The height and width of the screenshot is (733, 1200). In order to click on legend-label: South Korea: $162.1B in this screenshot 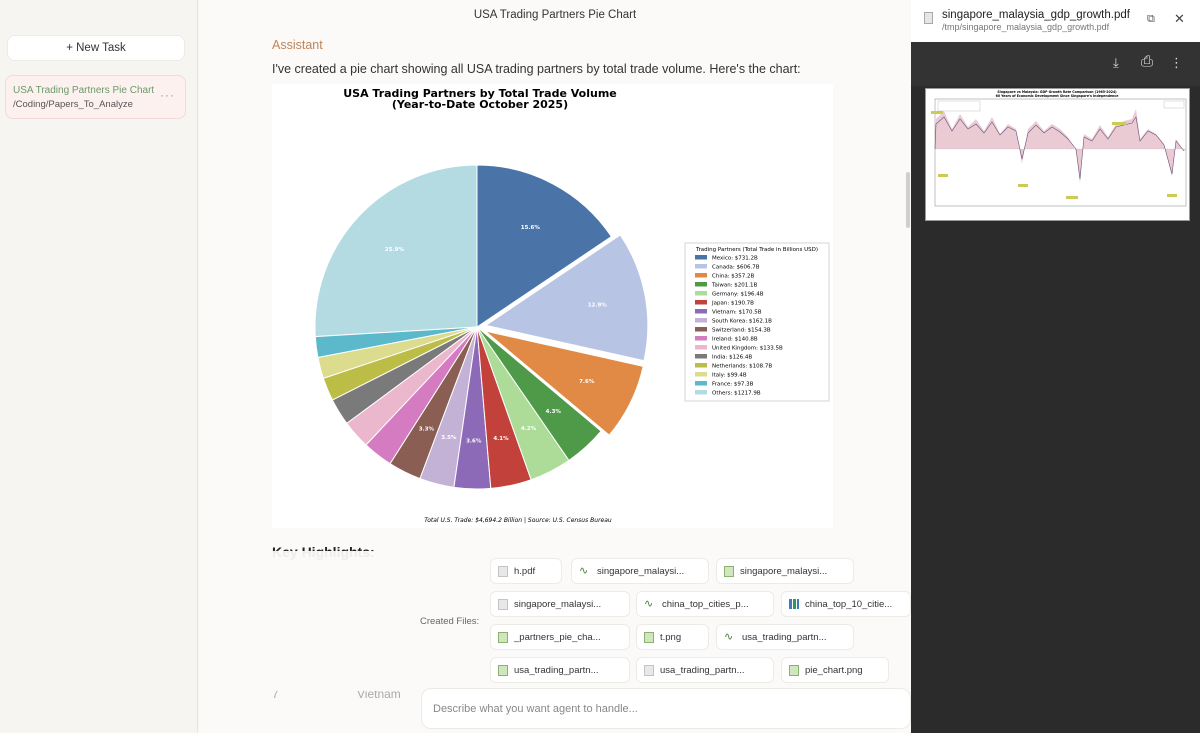, I will do `click(742, 322)`.